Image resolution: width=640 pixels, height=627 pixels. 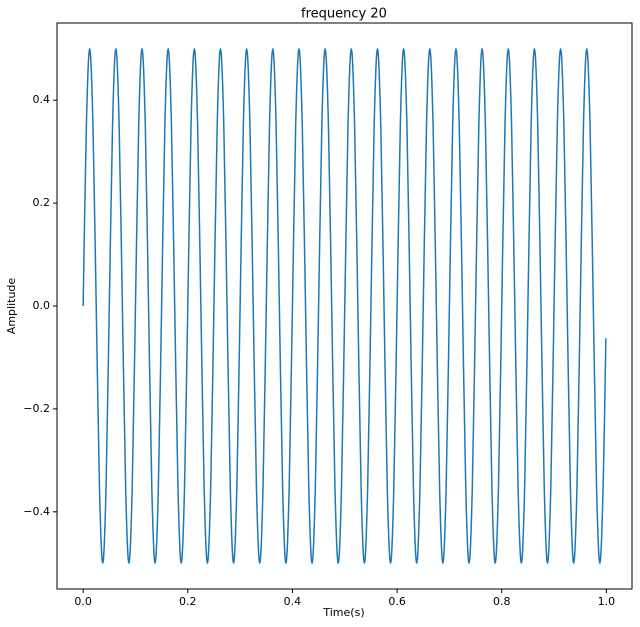 I want to click on x-tick-label: 0.4, so click(x=293, y=601).